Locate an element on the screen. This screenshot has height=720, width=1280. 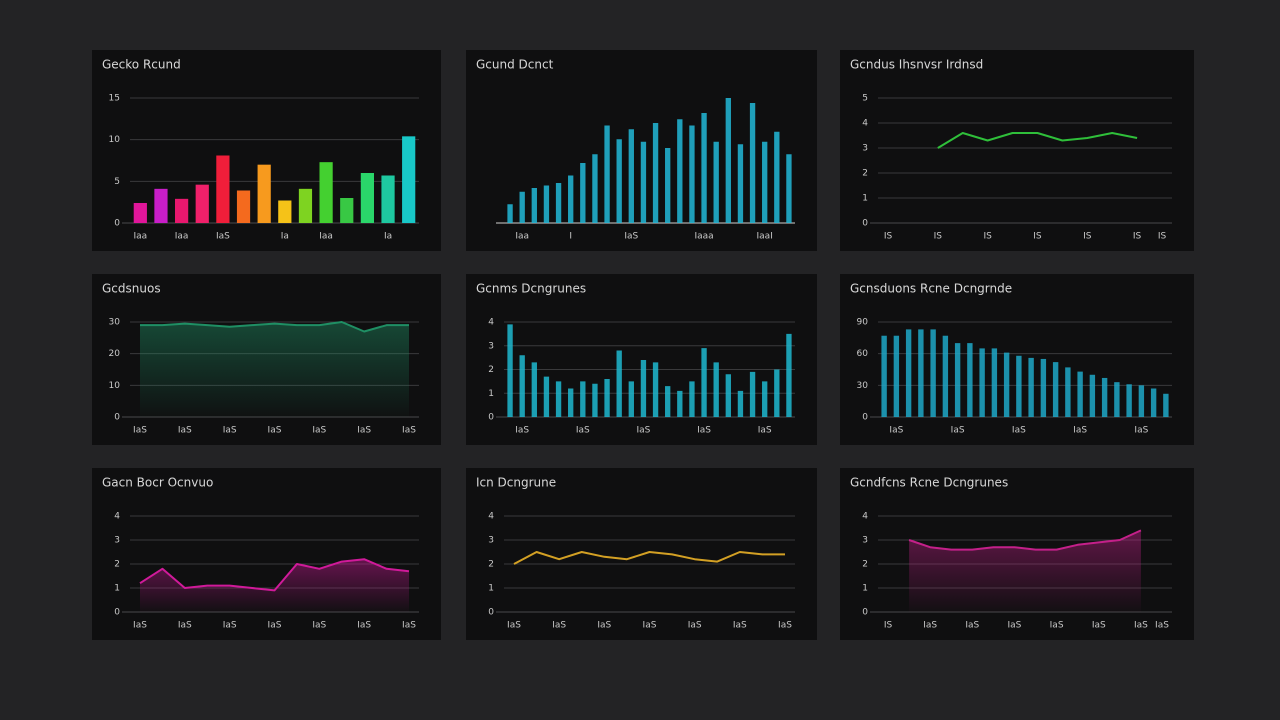
y-tick-label: 60 is located at coordinates (863, 354).